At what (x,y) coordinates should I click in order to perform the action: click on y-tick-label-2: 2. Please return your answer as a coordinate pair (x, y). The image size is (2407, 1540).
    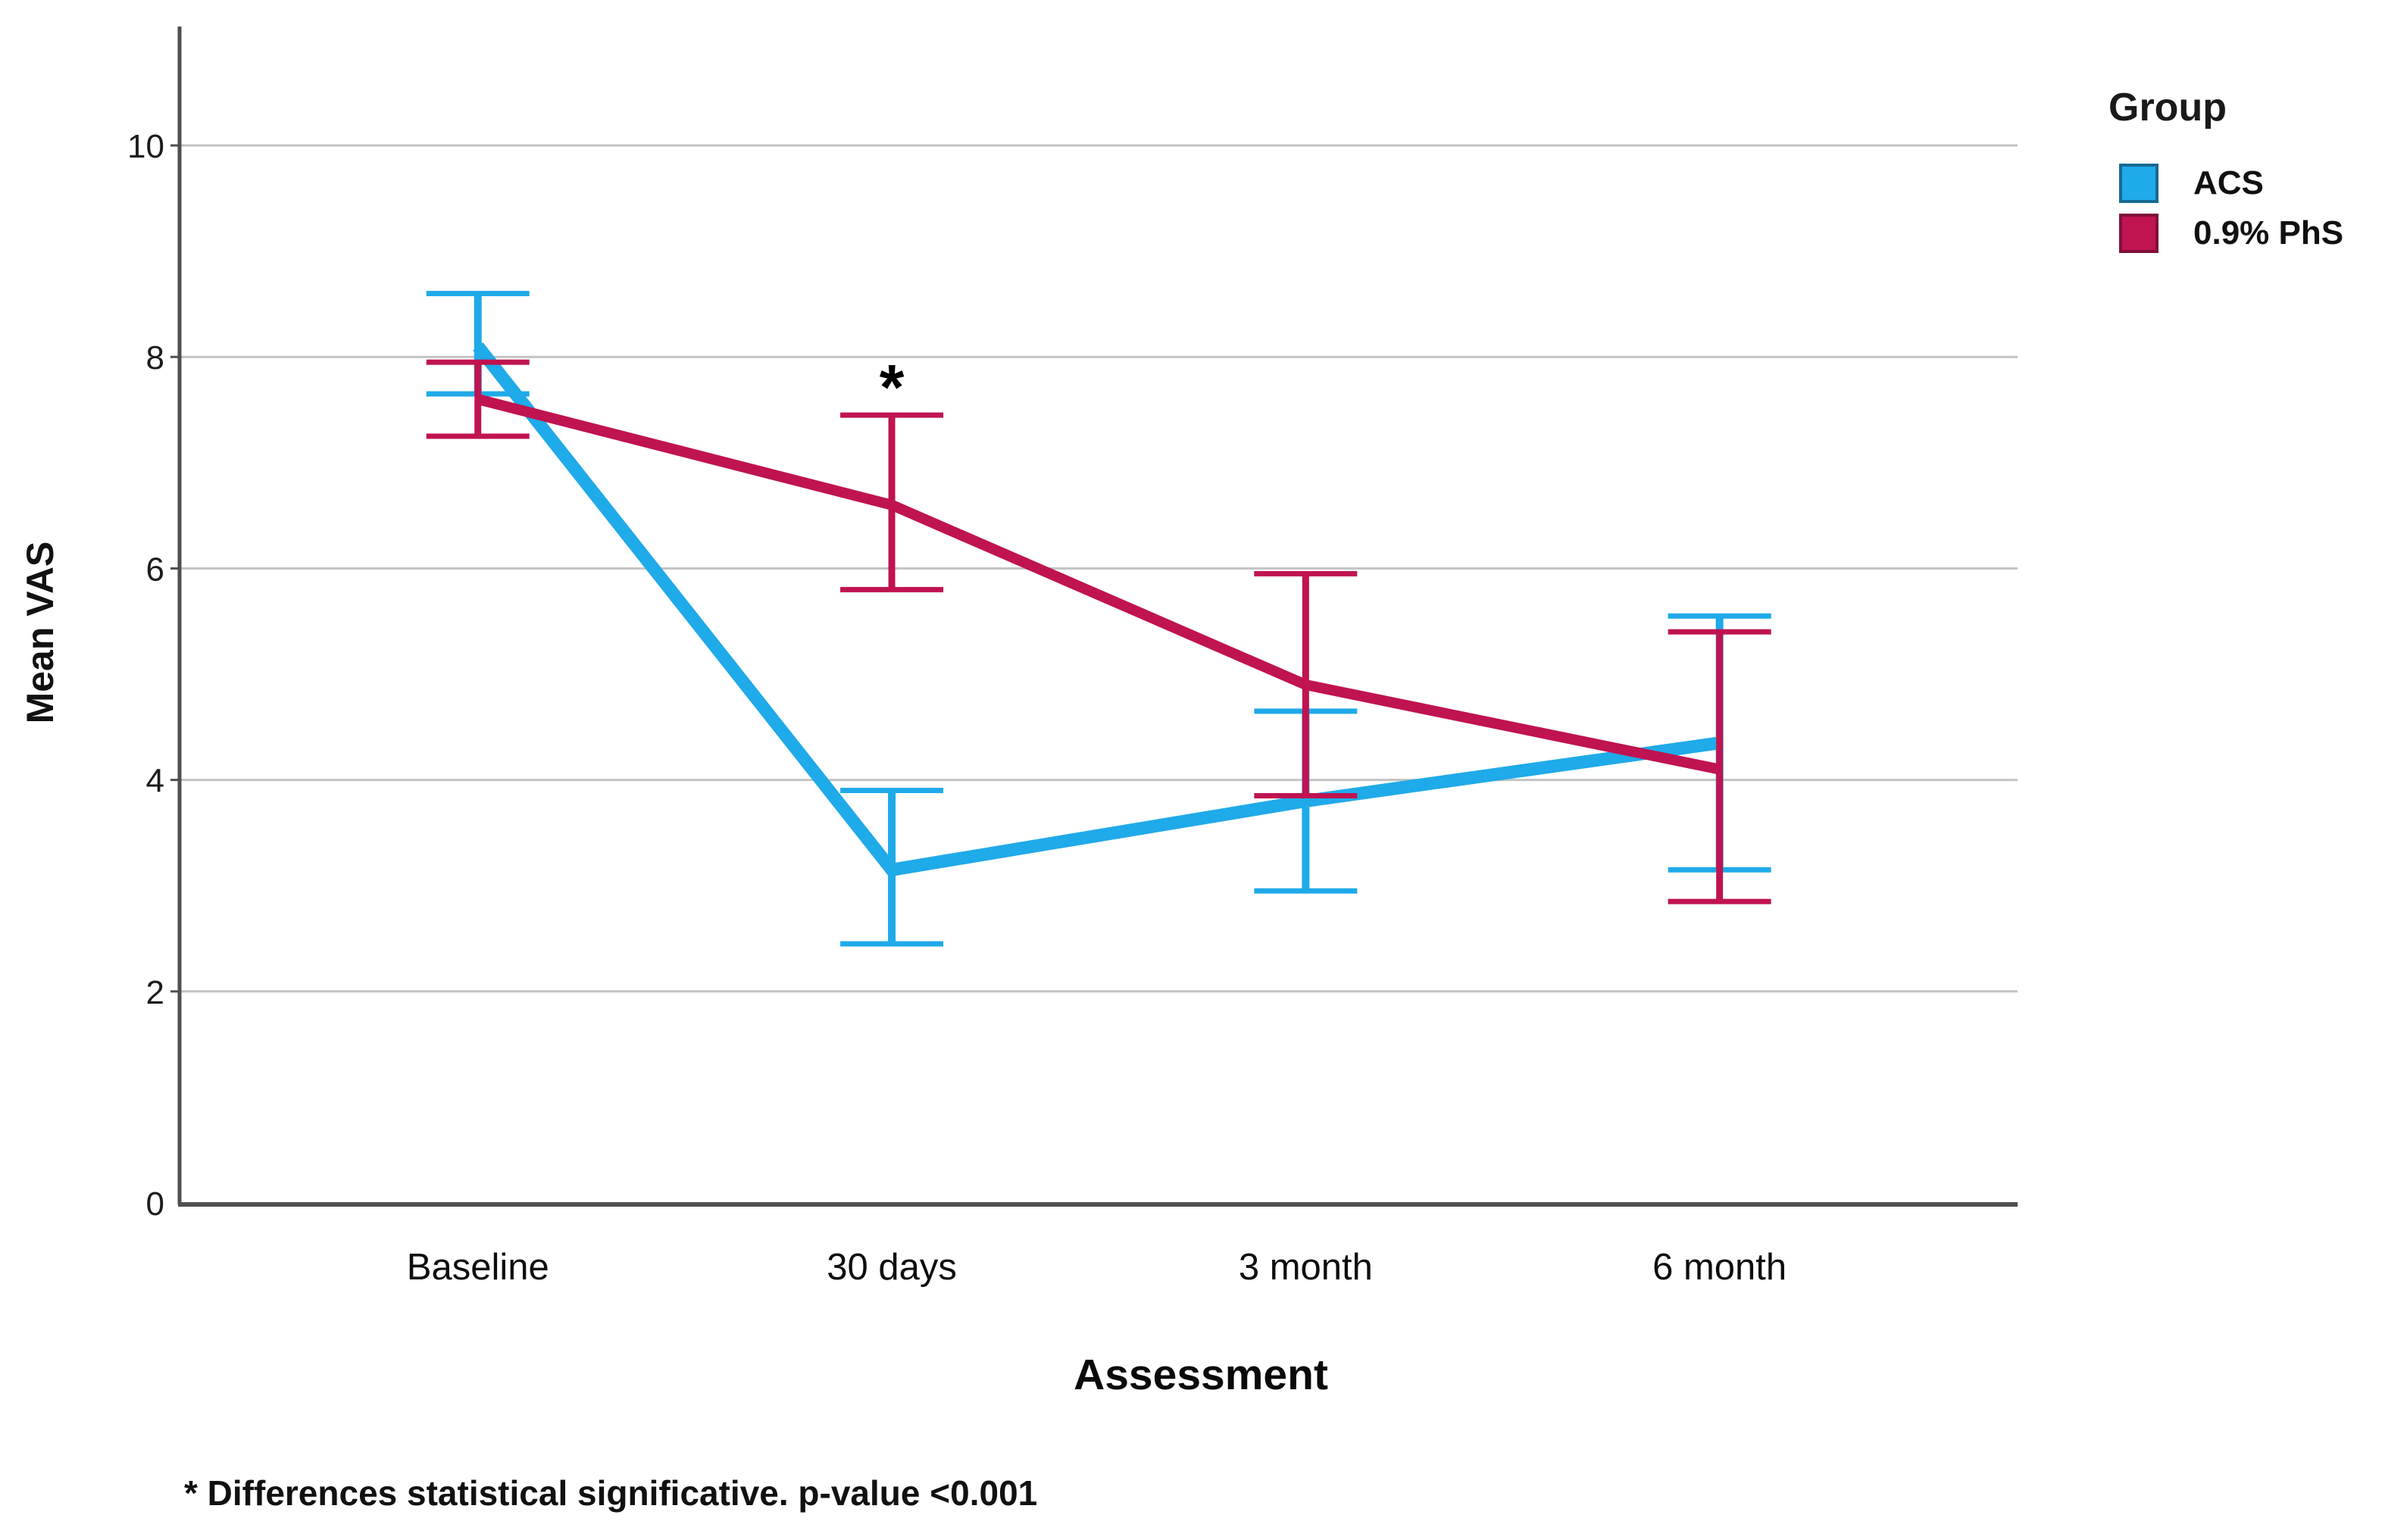
    Looking at the image, I should click on (155, 992).